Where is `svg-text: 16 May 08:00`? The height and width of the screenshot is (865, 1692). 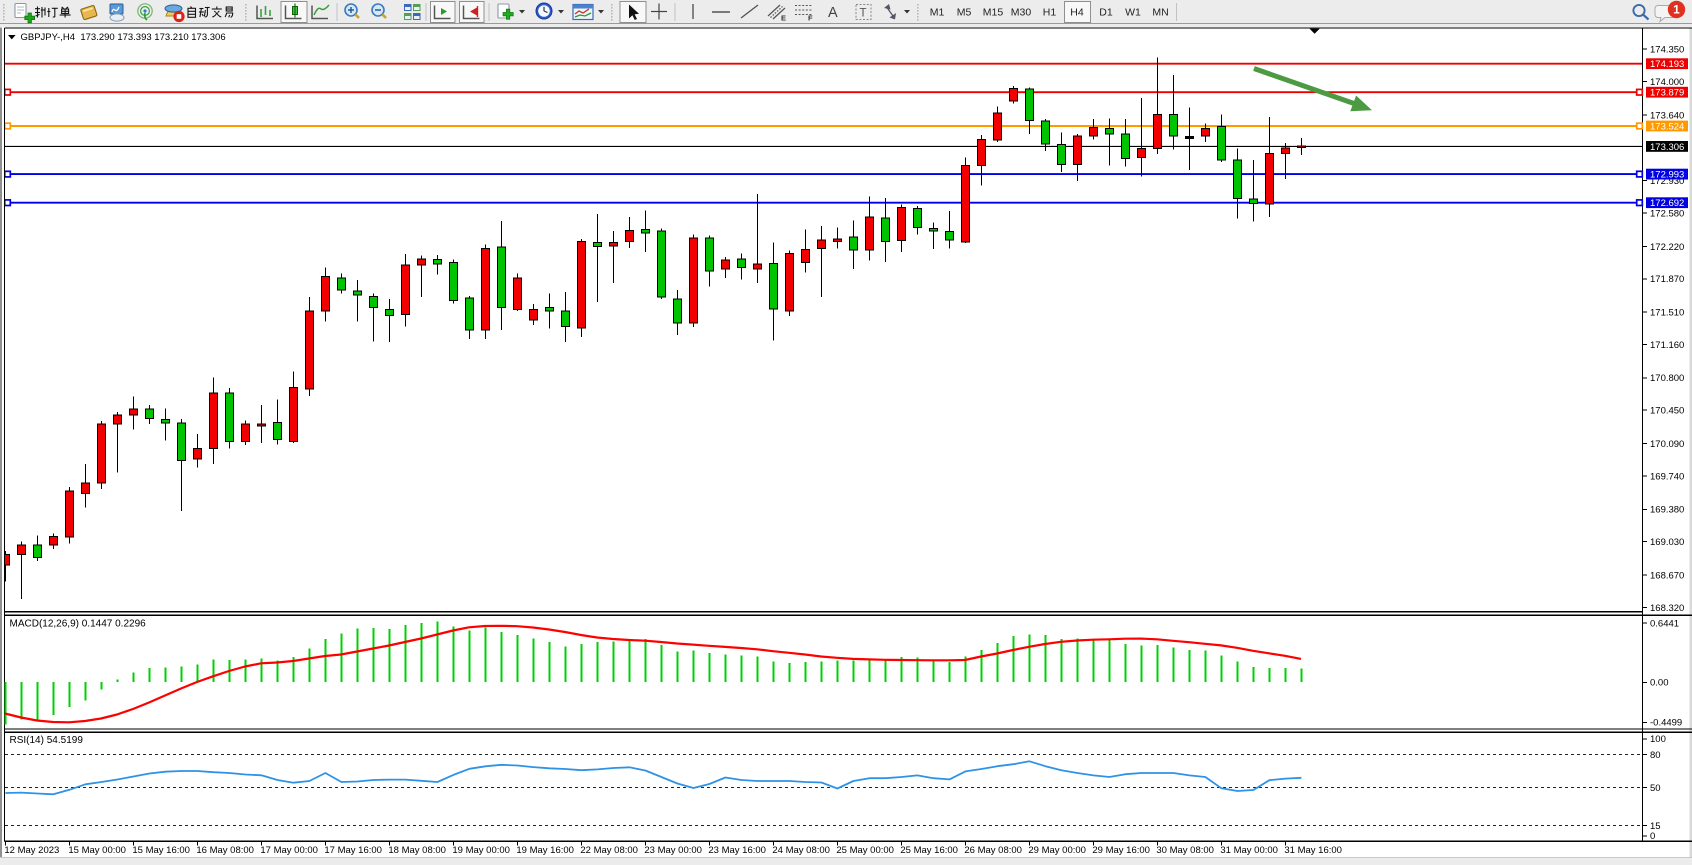 svg-text: 16 May 08:00 is located at coordinates (225, 850).